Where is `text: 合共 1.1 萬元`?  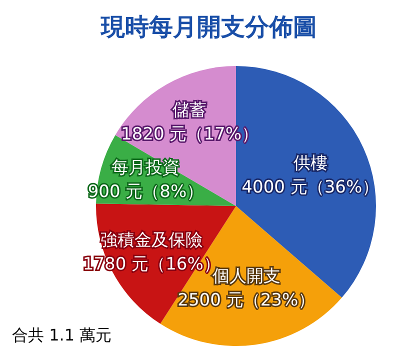 text: 合共 1.1 萬元 is located at coordinates (62, 335).